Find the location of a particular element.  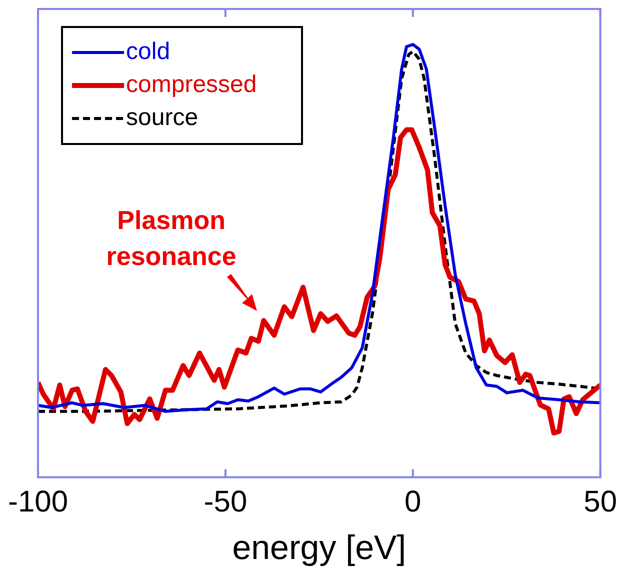

legend-label: source is located at coordinates (162, 118).